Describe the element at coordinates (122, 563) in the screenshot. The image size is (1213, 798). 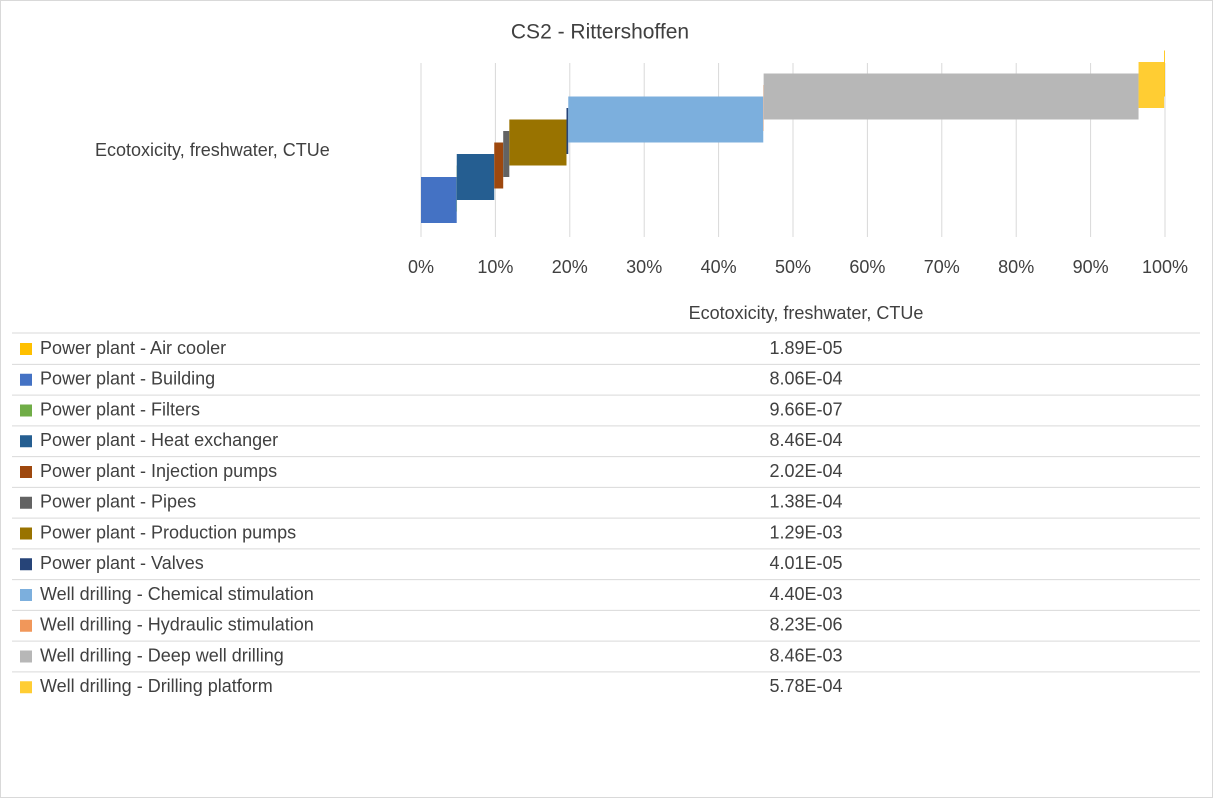
I see `legend-label: Power plant - Valves` at that location.